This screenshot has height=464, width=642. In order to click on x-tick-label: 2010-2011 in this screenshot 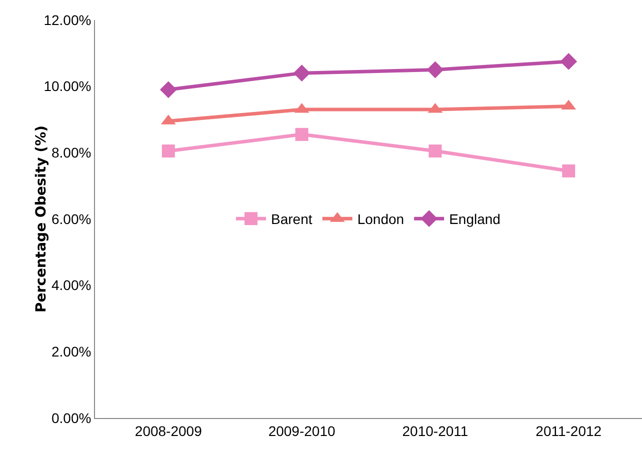, I will do `click(435, 430)`.